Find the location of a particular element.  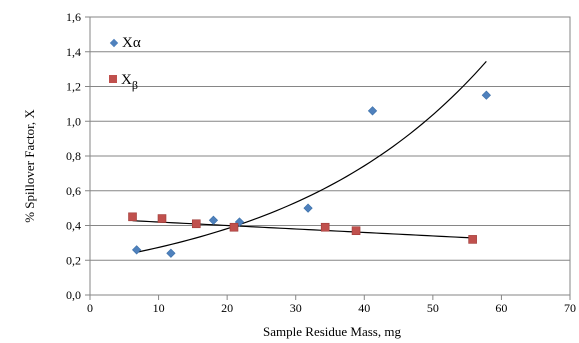

x-tick-label: 0 is located at coordinates (90, 308).